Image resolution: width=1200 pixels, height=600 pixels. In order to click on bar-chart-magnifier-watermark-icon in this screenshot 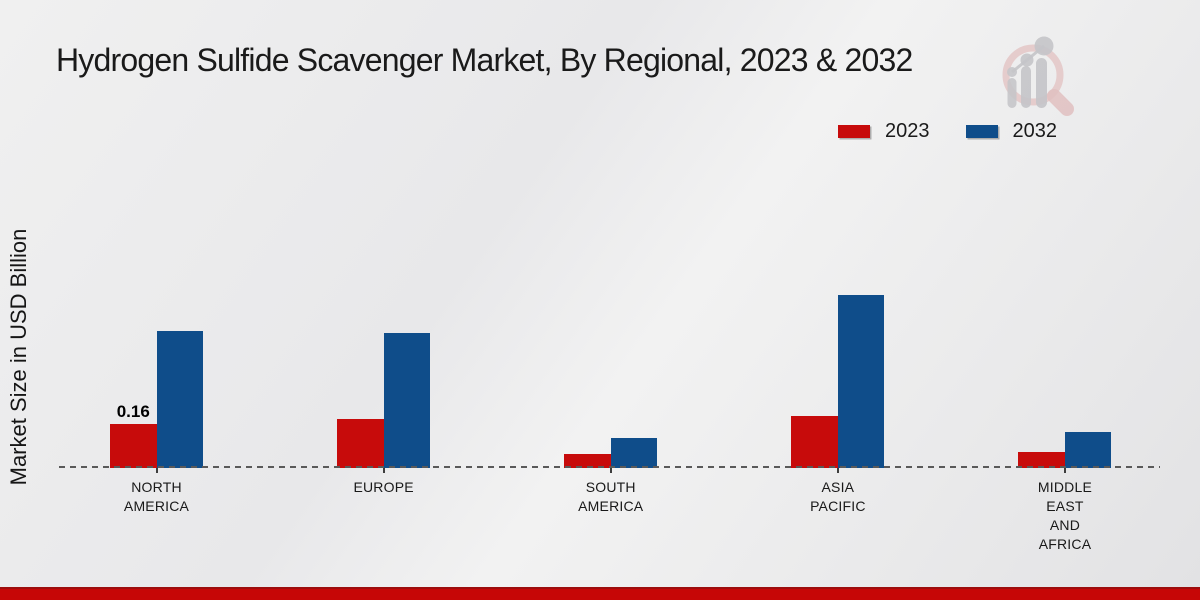, I will do `click(1038, 76)`.